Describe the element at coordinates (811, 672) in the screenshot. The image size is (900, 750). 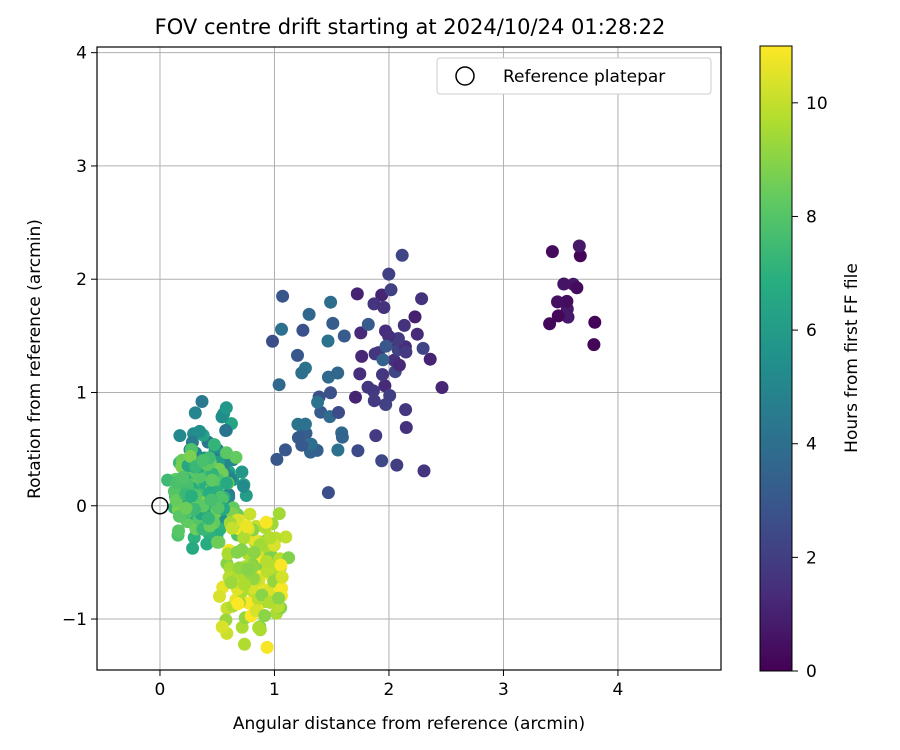
I see `colorbar-tick-label: 0` at that location.